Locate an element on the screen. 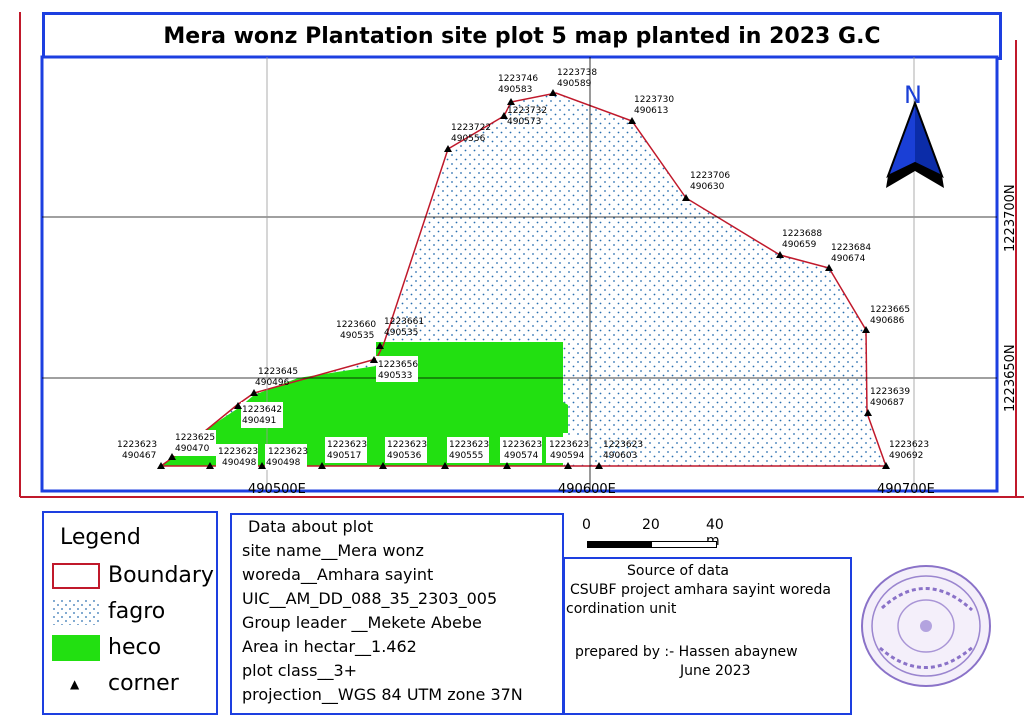 The height and width of the screenshot is (724, 1024). pt-label-n: 1223645 is located at coordinates (278, 372).